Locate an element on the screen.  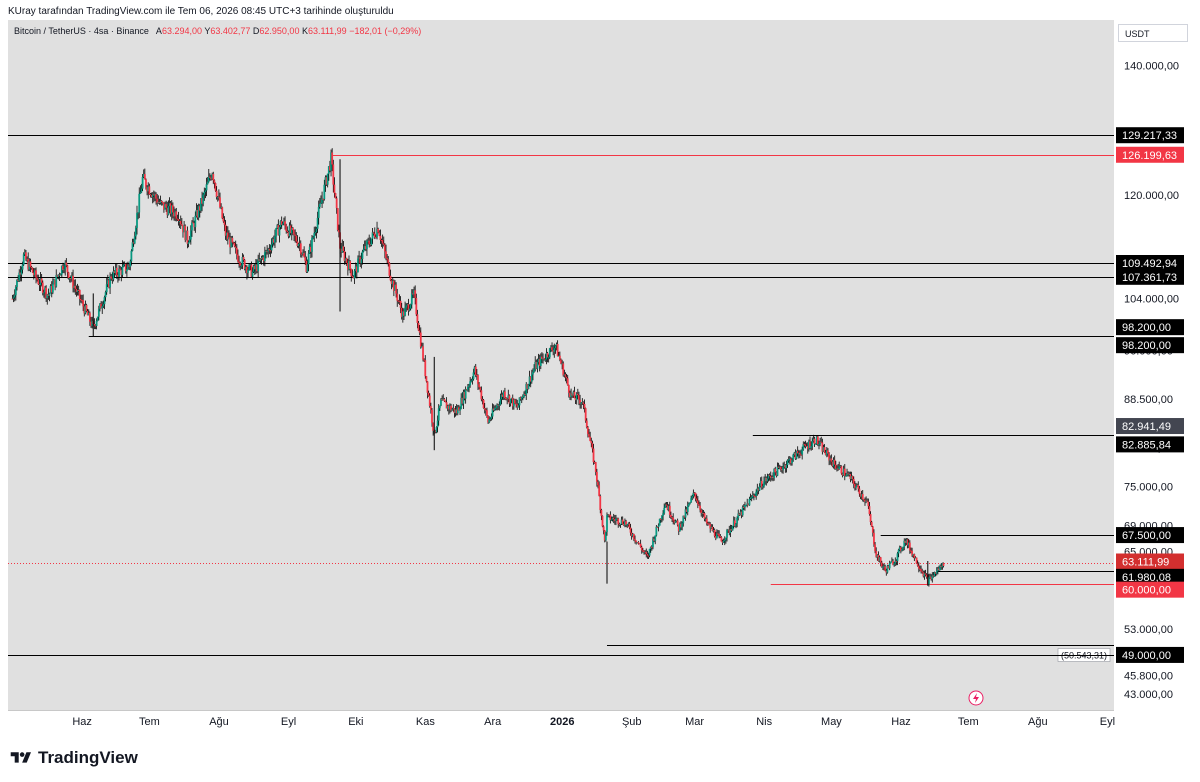
legend-low-label: D is located at coordinates (256, 31).